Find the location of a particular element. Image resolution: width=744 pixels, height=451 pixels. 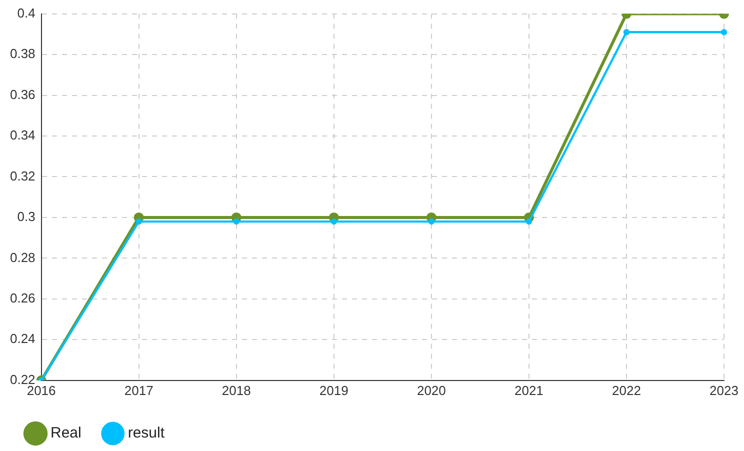

x-tick-label: 2019 is located at coordinates (333, 390).